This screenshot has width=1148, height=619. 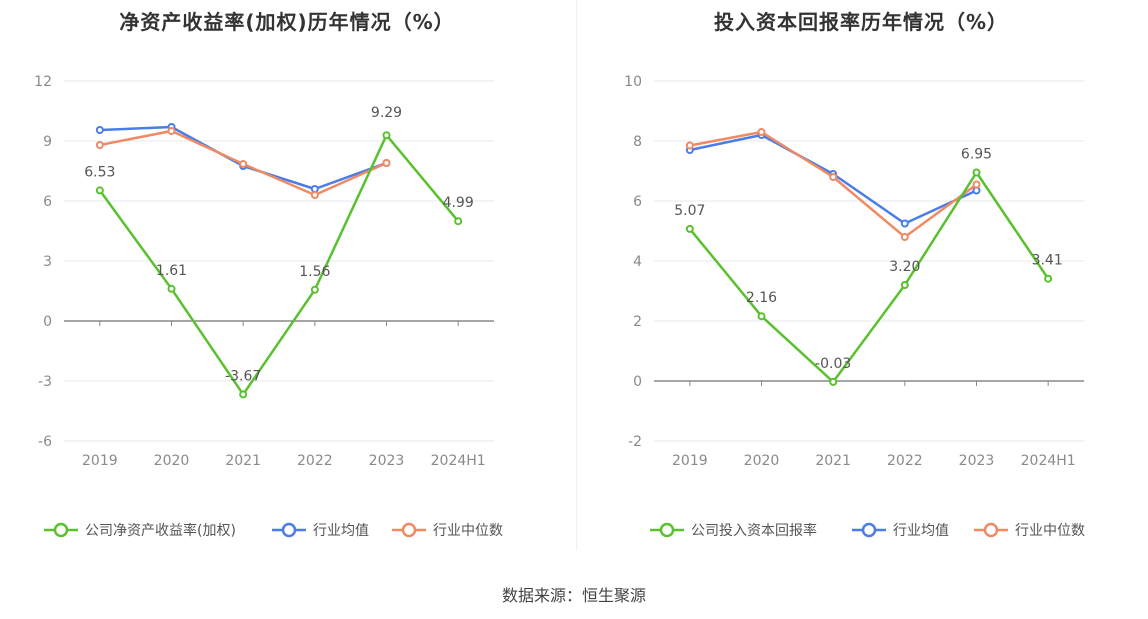 What do you see at coordinates (637, 322) in the screenshot?
I see `y-tick-label: 2` at bounding box center [637, 322].